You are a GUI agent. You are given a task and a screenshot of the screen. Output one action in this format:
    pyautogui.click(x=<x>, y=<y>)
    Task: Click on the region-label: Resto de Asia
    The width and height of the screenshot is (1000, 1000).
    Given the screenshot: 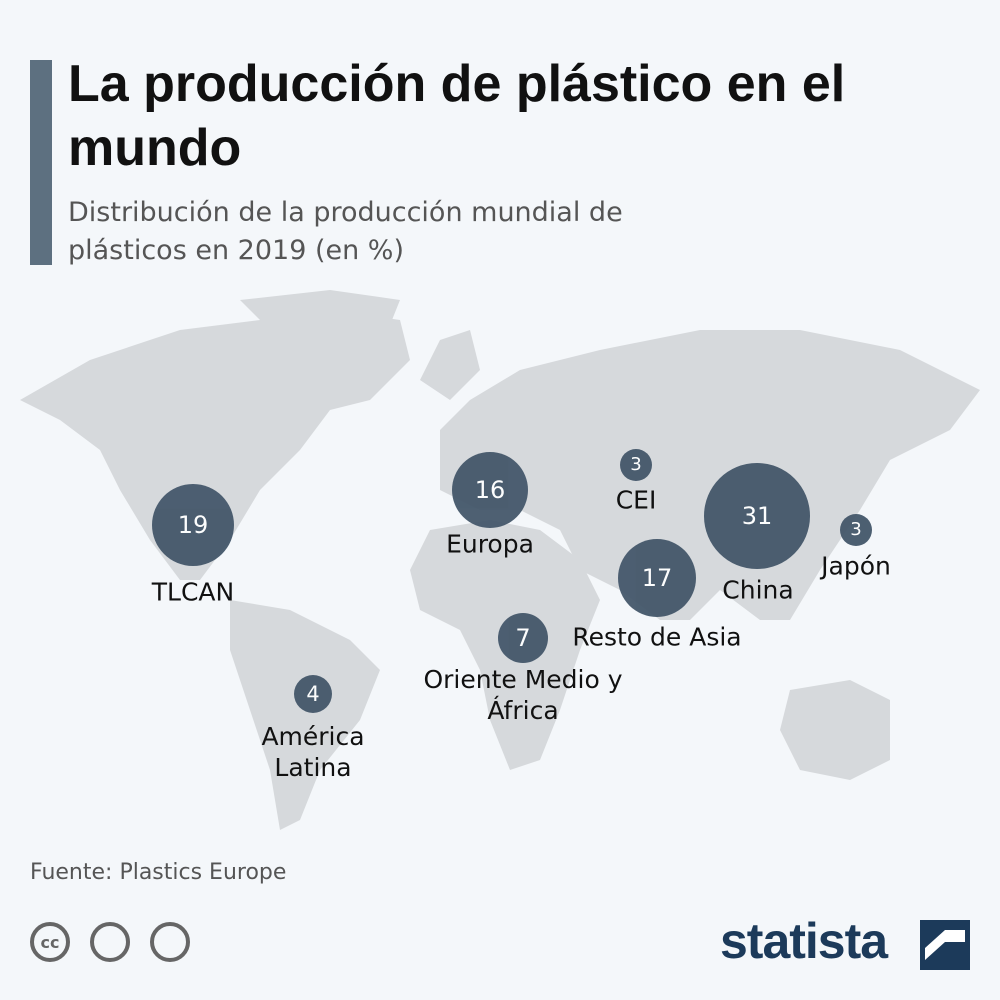 What is the action you would take?
    pyautogui.click(x=657, y=637)
    